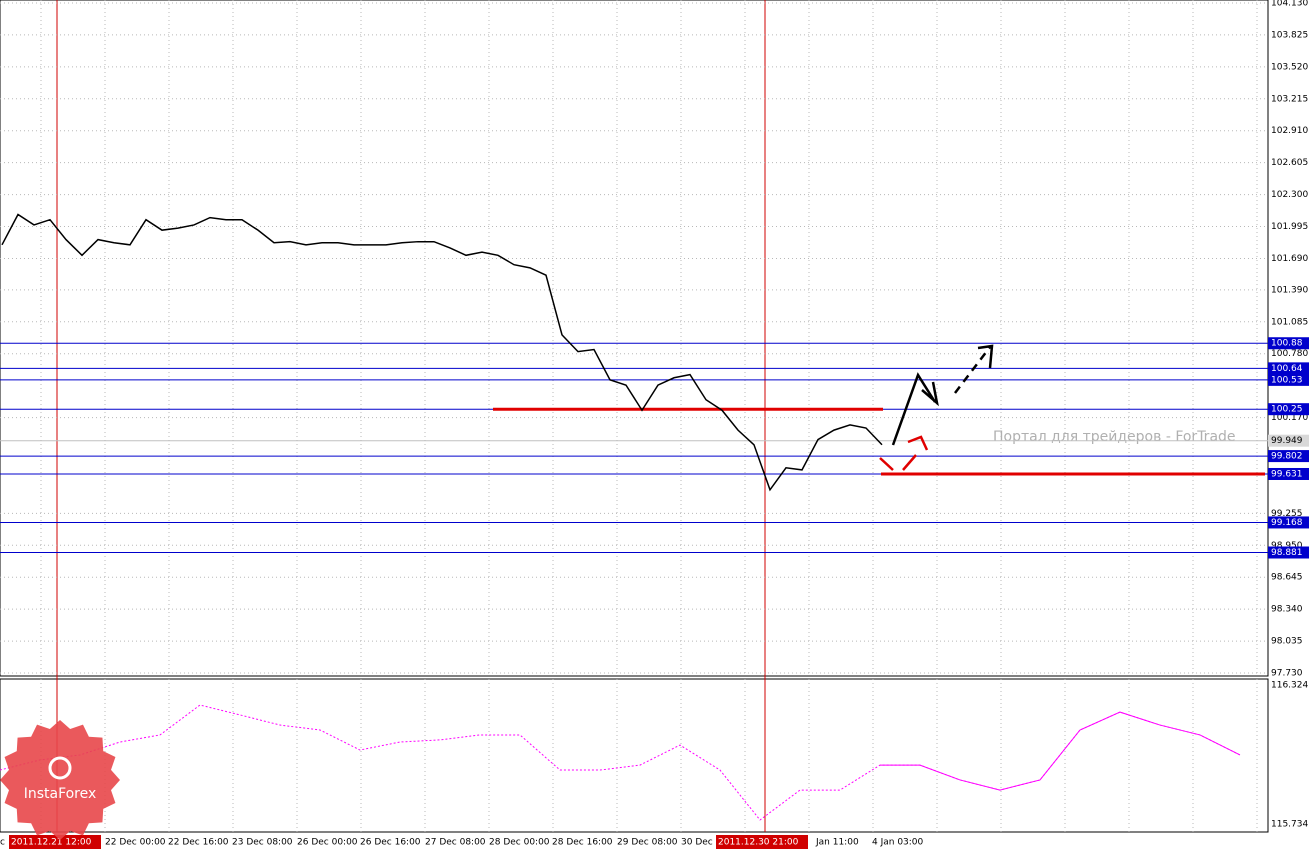  I want to click on y-tick-label: 100.170, so click(1289, 418).